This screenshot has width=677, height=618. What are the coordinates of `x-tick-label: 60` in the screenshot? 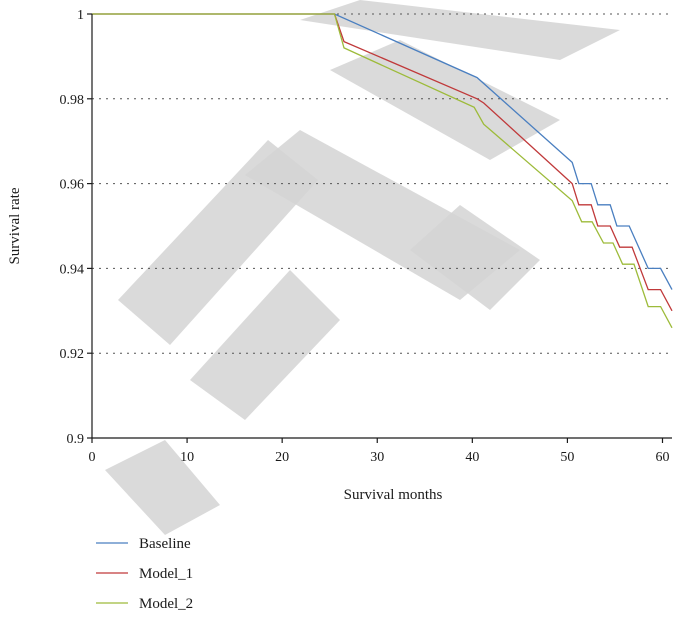 It's located at (662, 457).